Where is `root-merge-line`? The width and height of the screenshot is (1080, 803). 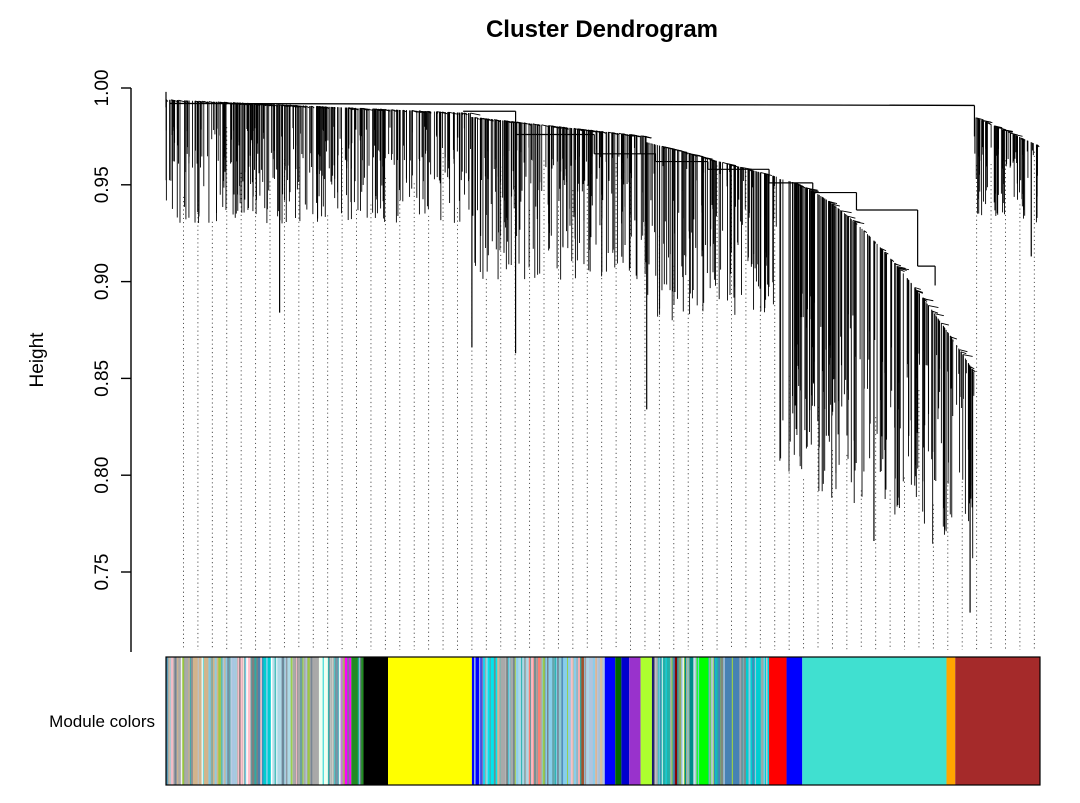 root-merge-line is located at coordinates (572, 104).